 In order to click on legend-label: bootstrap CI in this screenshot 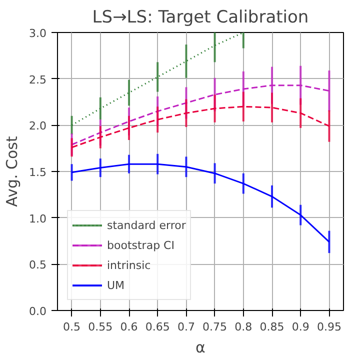, I will do `click(140, 245)`.